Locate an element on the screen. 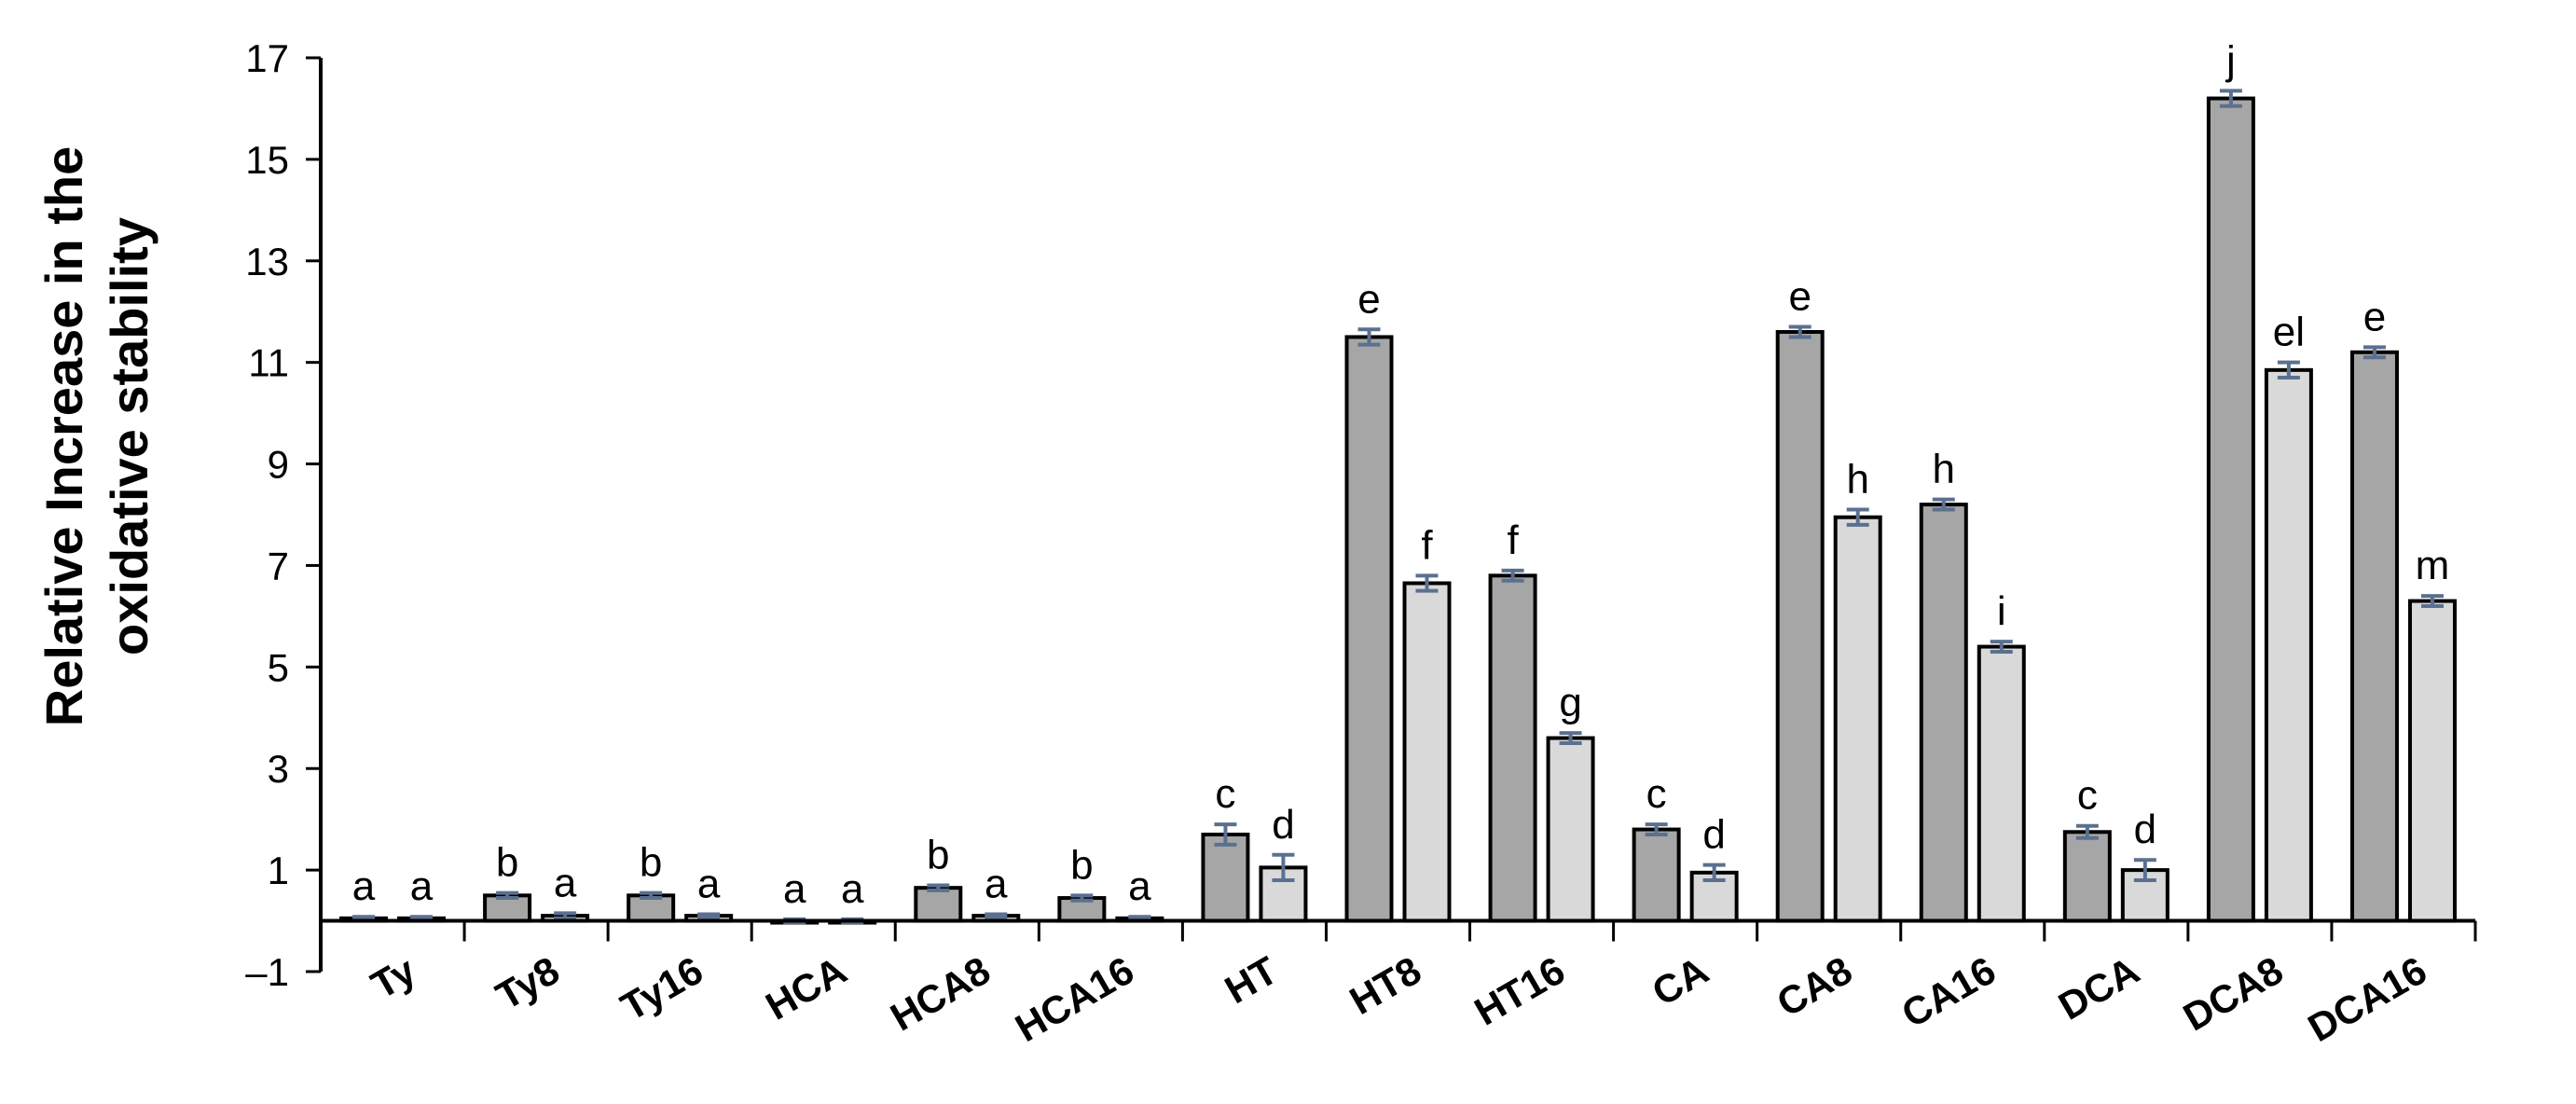 This screenshot has width=2576, height=1104. significance-label: el is located at coordinates (2289, 333).